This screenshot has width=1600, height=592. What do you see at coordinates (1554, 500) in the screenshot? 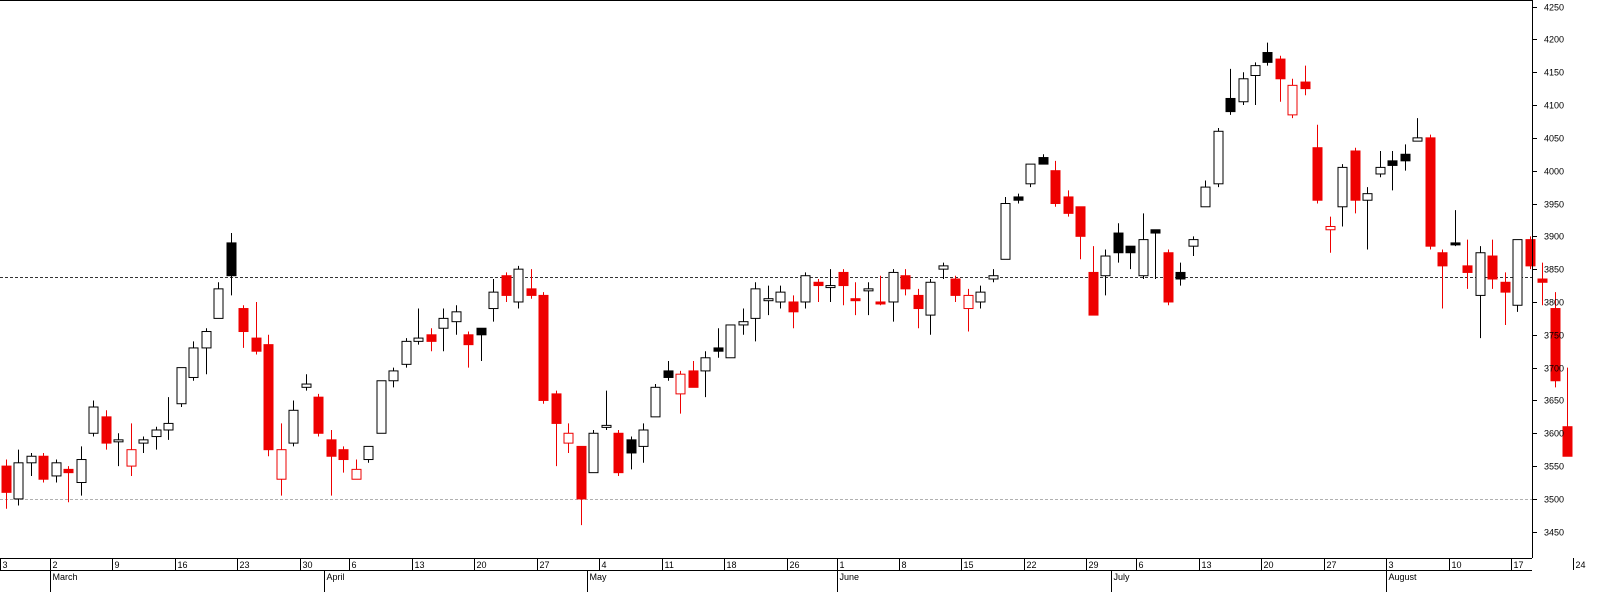
I see `y-tick-label: 3500` at bounding box center [1554, 500].